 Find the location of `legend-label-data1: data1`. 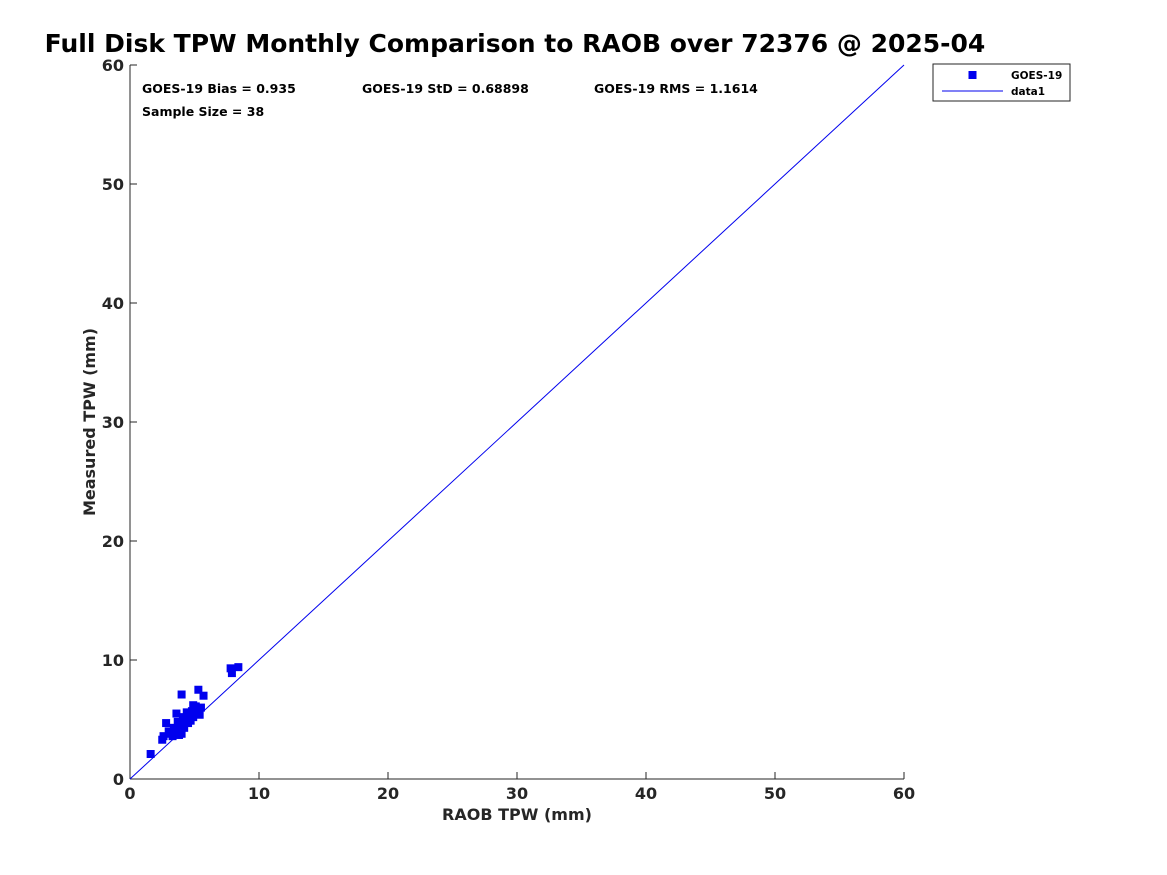

legend-label-data1: data1 is located at coordinates (1028, 92).